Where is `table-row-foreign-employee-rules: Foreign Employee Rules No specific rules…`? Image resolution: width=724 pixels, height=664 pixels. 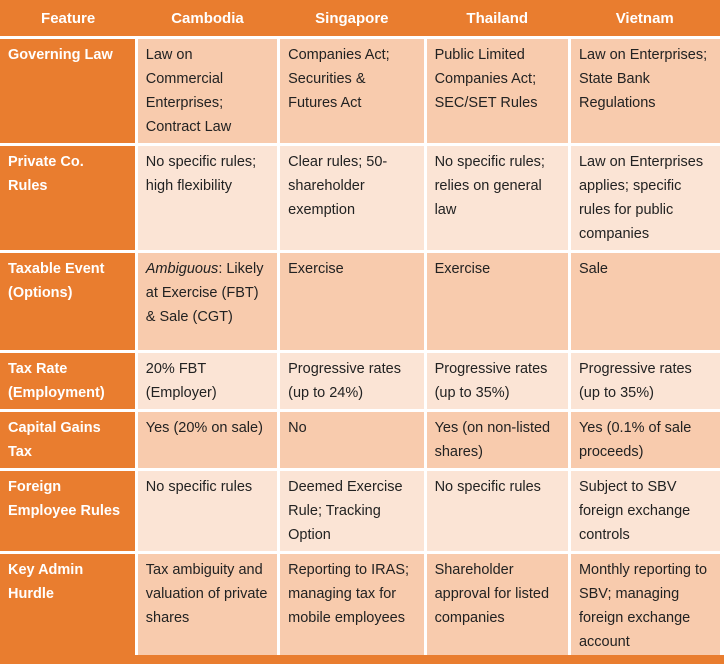
table-row-foreign-employee-rules: Foreign Employee Rules No specific rules… is located at coordinates (360, 510).